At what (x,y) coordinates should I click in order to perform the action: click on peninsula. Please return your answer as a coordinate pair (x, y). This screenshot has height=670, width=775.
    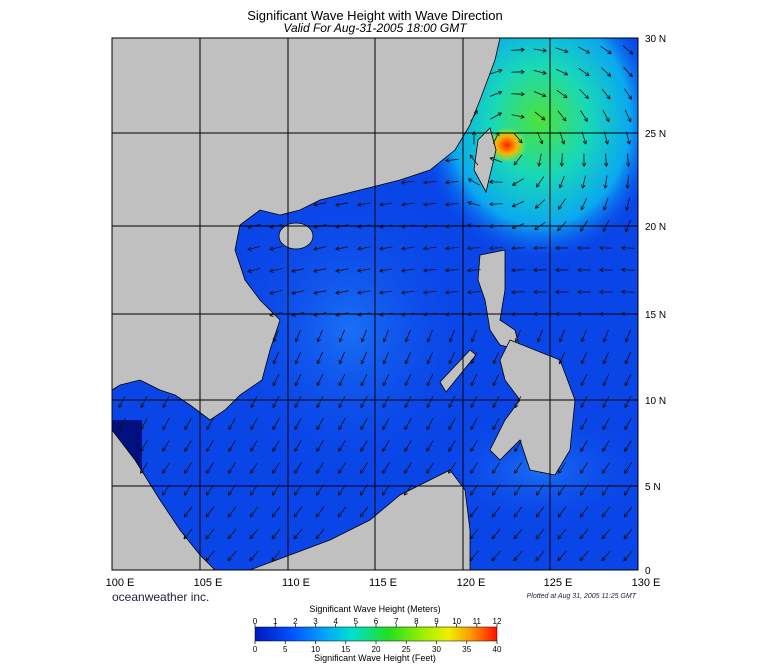
    Looking at the image, I should click on (164, 499).